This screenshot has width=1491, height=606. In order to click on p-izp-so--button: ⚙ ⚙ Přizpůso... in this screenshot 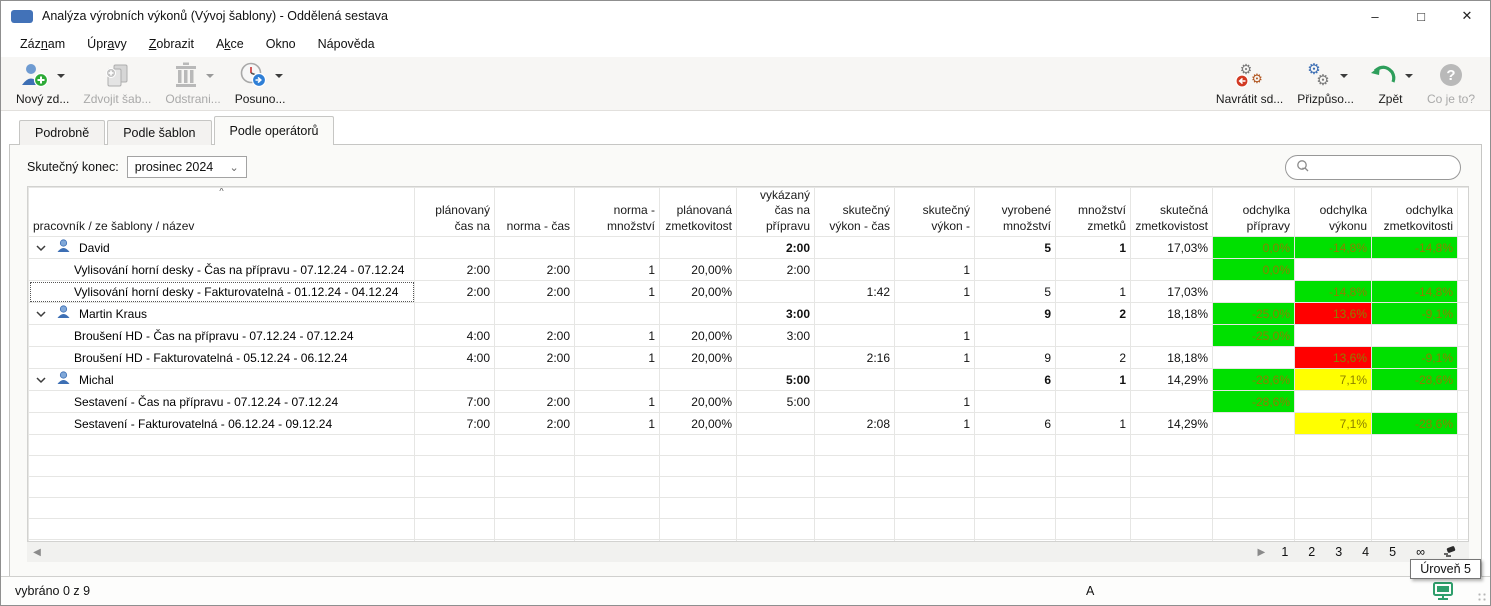, I will do `click(1325, 83)`.